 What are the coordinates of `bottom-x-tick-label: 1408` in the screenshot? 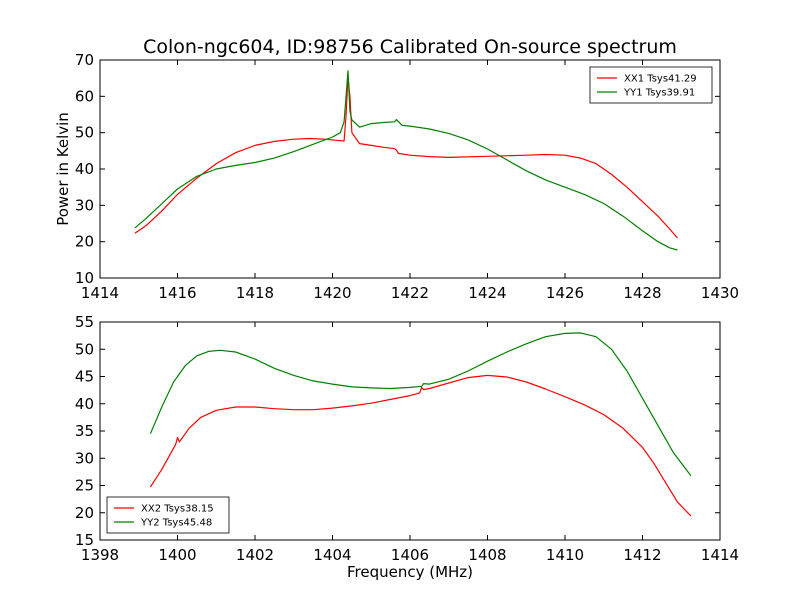 It's located at (487, 555).